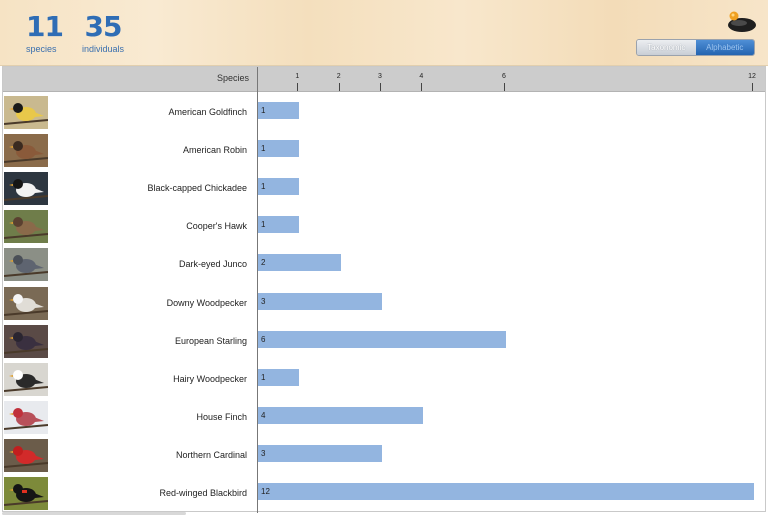  Describe the element at coordinates (263, 263) in the screenshot. I see `count-value-label: 2` at that location.